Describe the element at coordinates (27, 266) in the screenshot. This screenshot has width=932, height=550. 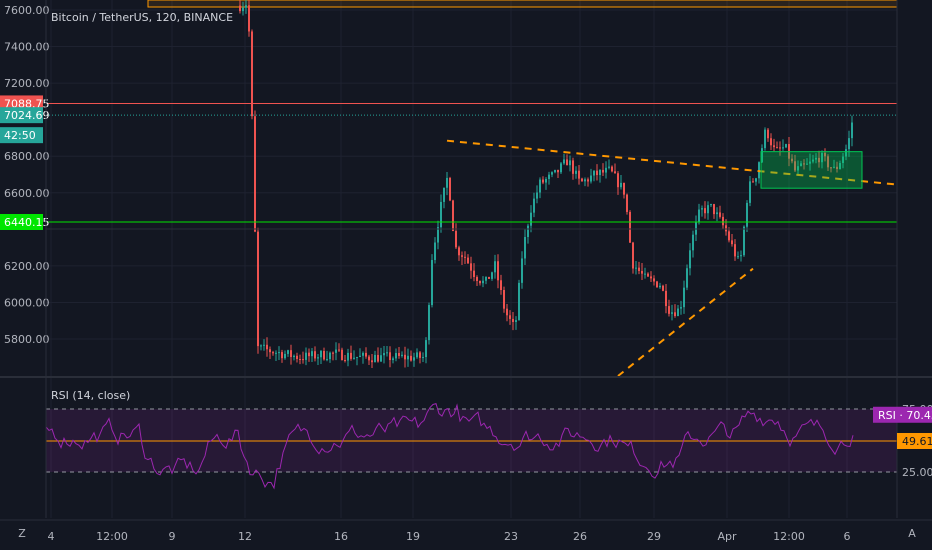
I see `price-tick-label: 6200.00` at that location.